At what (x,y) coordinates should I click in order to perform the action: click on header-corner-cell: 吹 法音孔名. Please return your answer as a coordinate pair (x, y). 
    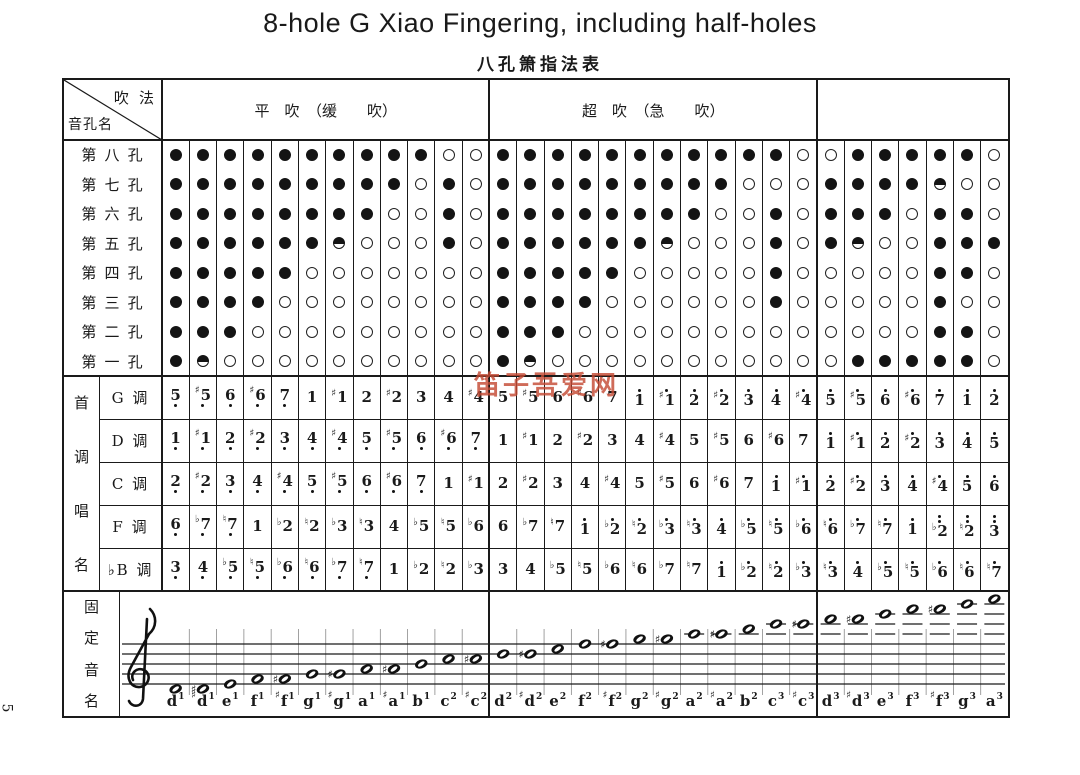
    Looking at the image, I should click on (113, 110).